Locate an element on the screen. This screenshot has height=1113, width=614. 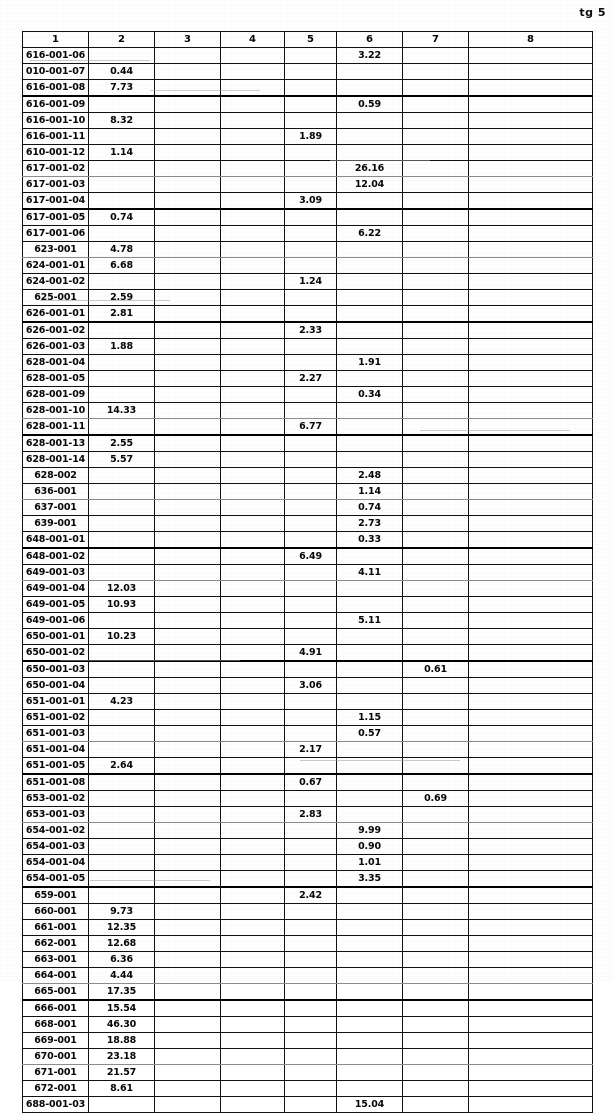
row-value-cell-5: 2.42 is located at coordinates (310, 895).